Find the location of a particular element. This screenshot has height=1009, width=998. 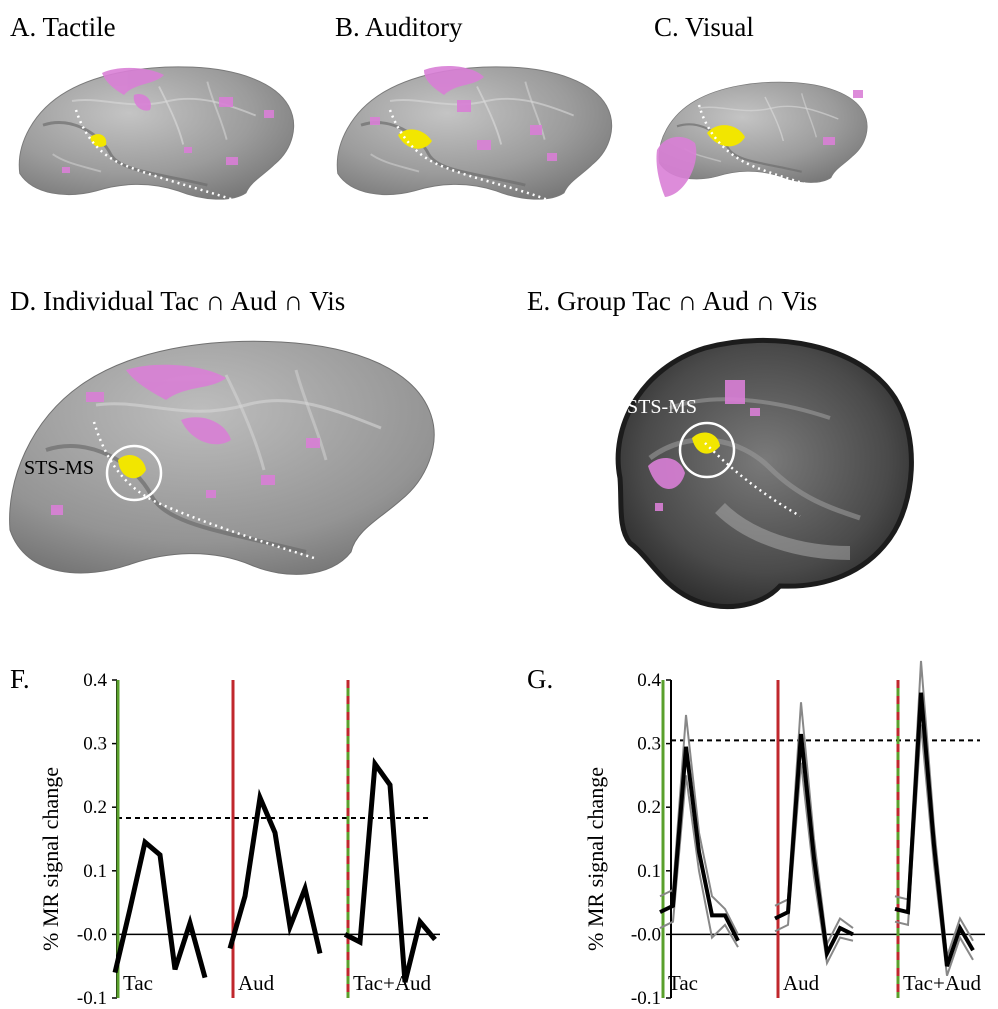

panel-c-label: C. Visual is located at coordinates (704, 27).